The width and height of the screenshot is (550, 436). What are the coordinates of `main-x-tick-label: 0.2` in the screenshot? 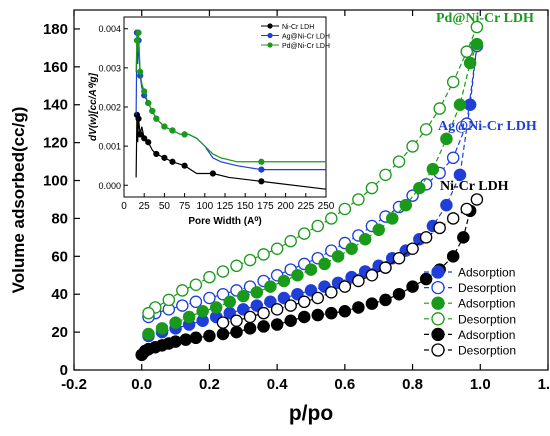 It's located at (209, 384).